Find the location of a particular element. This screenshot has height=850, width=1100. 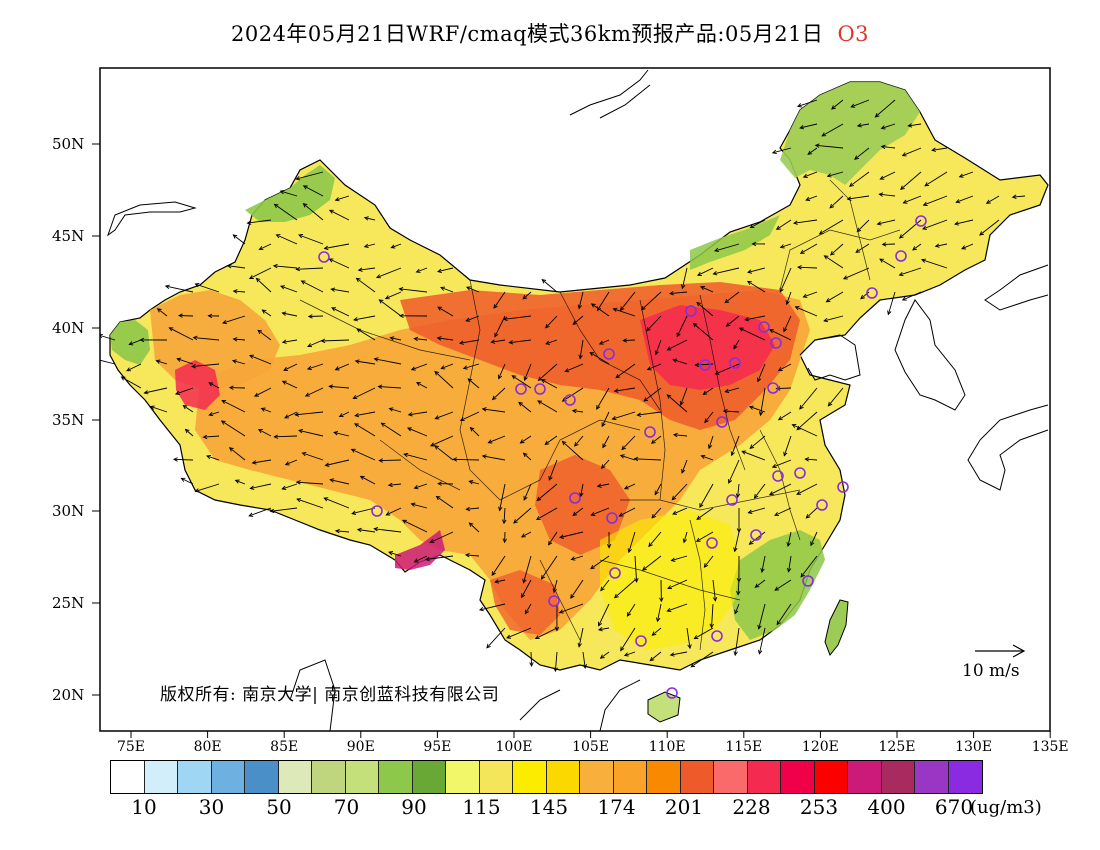

longitude-label: 80E is located at coordinates (207, 747).